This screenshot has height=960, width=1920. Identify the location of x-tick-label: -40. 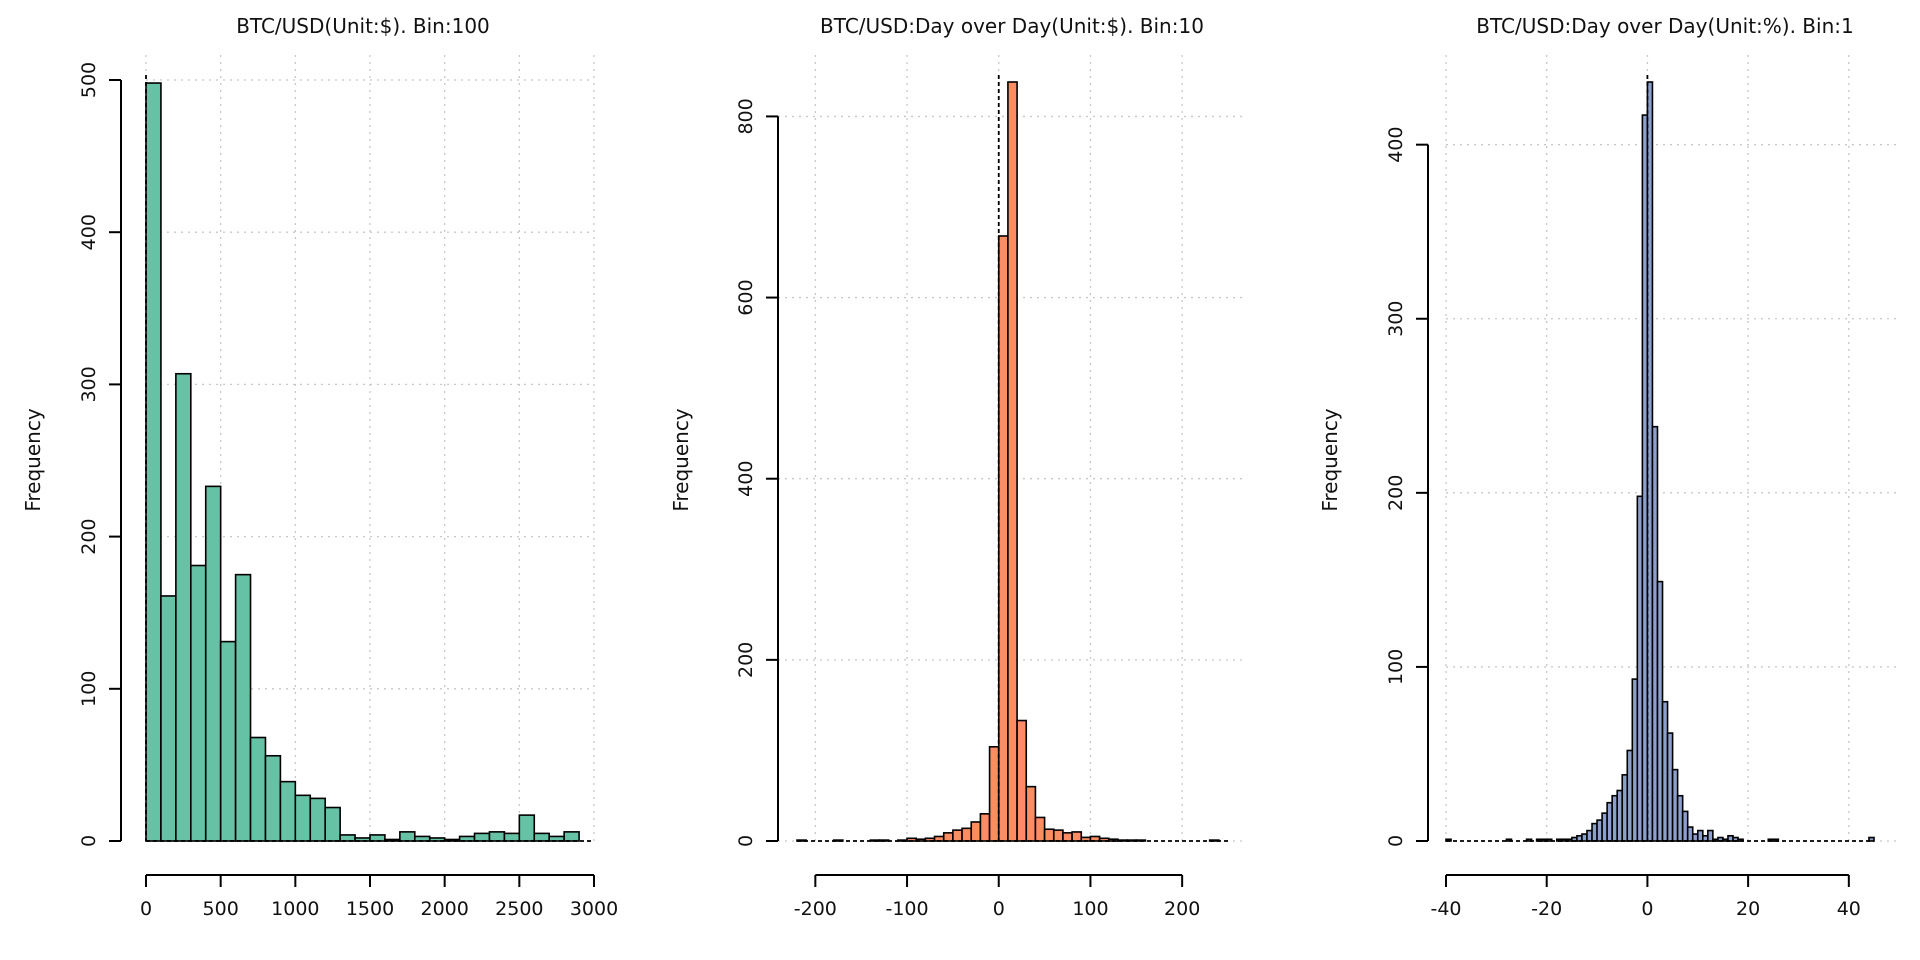
(1445, 909).